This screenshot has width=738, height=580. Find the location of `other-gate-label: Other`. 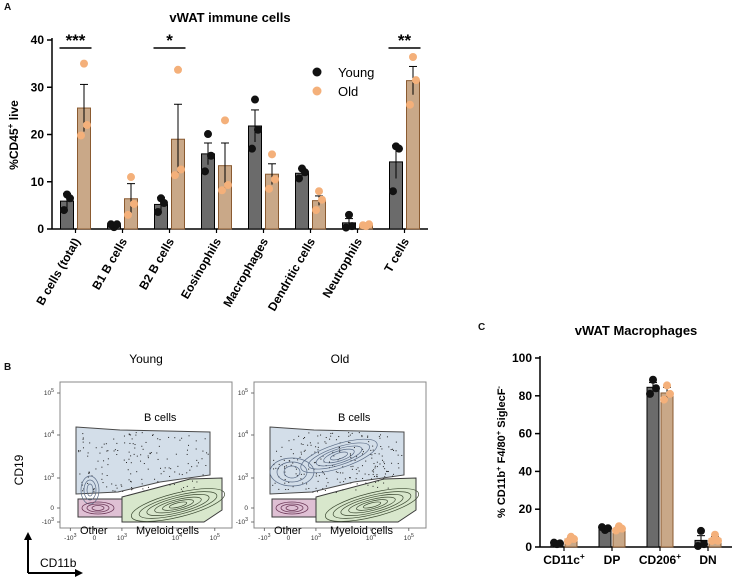

other-gate-label: Other is located at coordinates (288, 531).